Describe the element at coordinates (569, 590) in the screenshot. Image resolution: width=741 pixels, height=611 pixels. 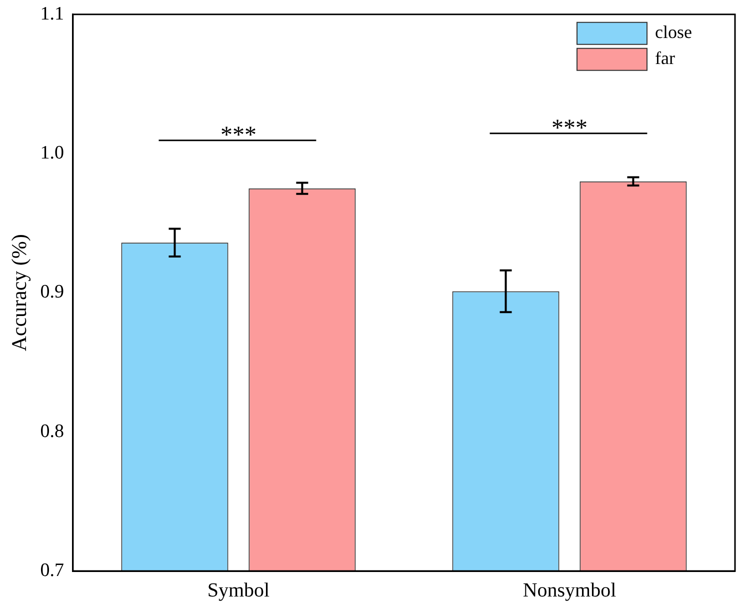
I see `x-tick-label: Nonsymbol` at that location.